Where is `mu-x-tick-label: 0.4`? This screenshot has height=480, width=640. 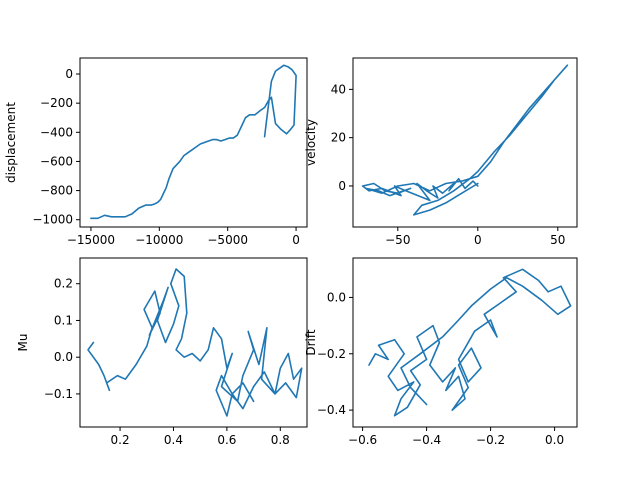
mu-x-tick-label: 0.4 is located at coordinates (173, 440).